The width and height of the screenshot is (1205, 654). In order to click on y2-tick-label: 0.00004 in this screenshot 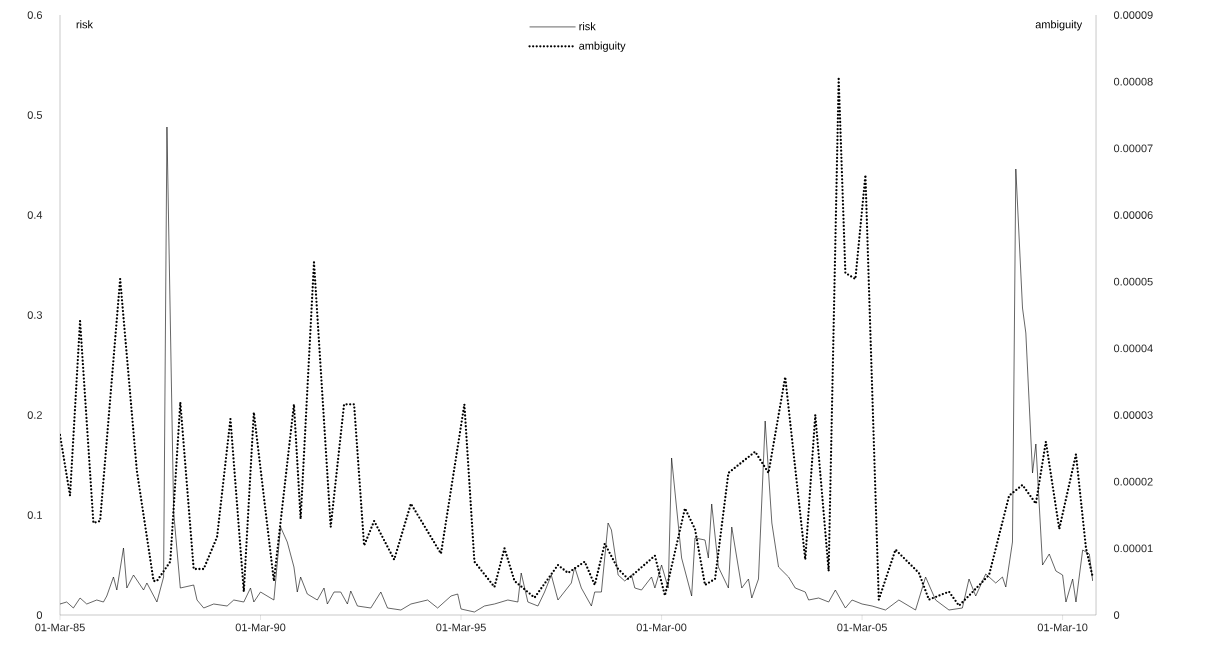, I will do `click(1133, 348)`.